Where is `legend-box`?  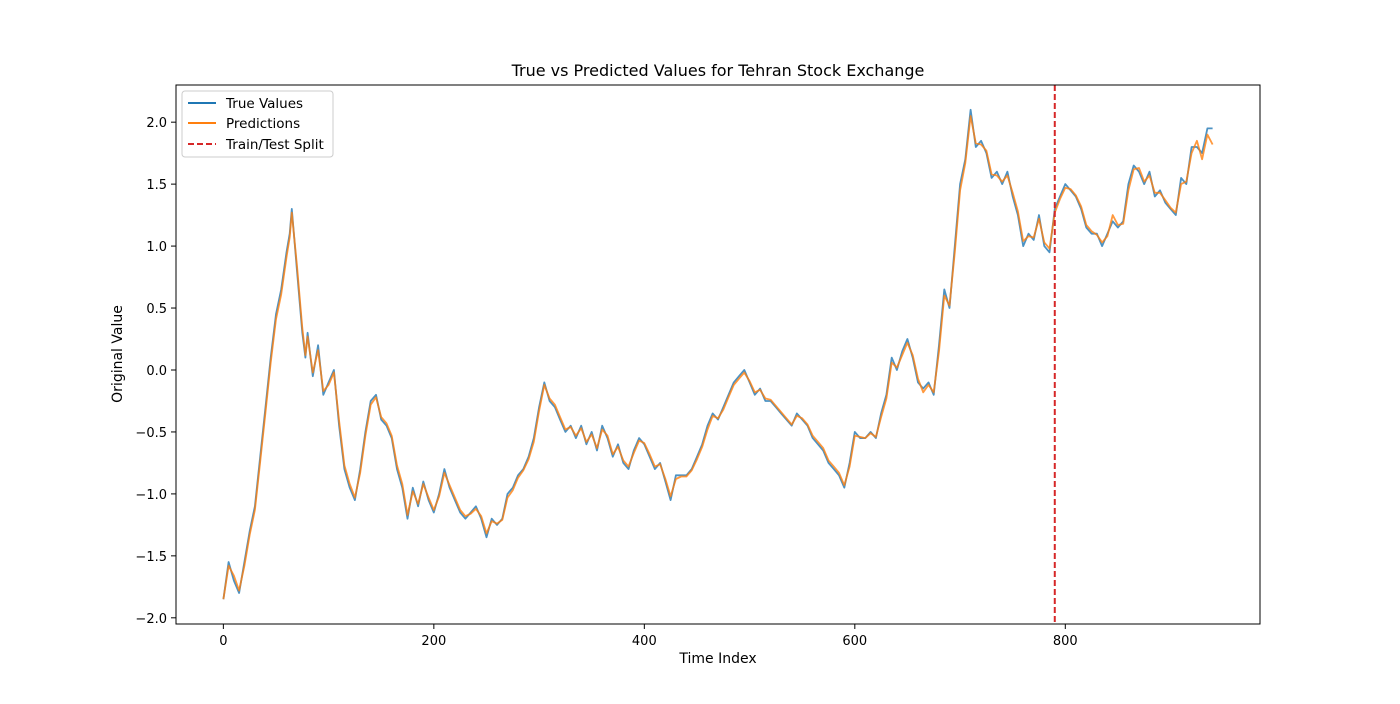 legend-box is located at coordinates (257, 124).